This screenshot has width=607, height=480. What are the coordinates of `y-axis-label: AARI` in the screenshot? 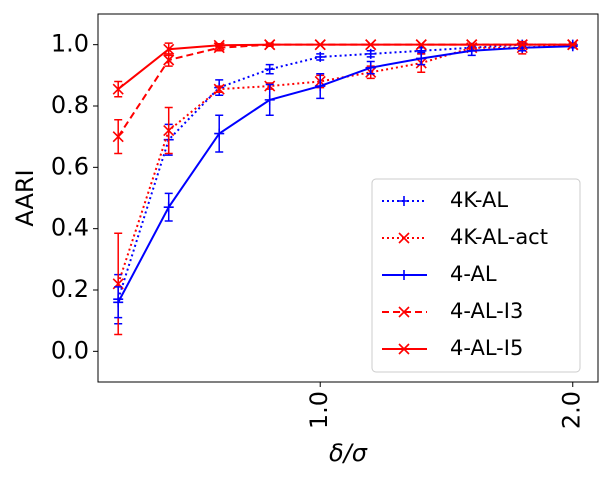 It's located at (25, 197).